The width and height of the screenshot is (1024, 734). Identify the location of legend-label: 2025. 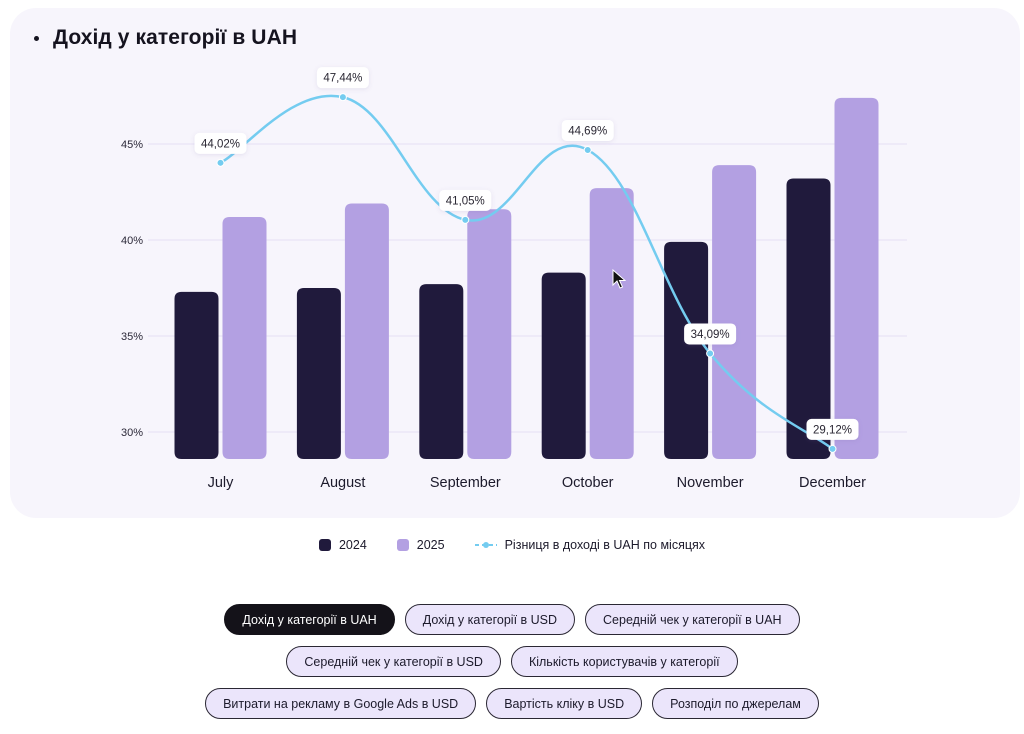
(430, 545).